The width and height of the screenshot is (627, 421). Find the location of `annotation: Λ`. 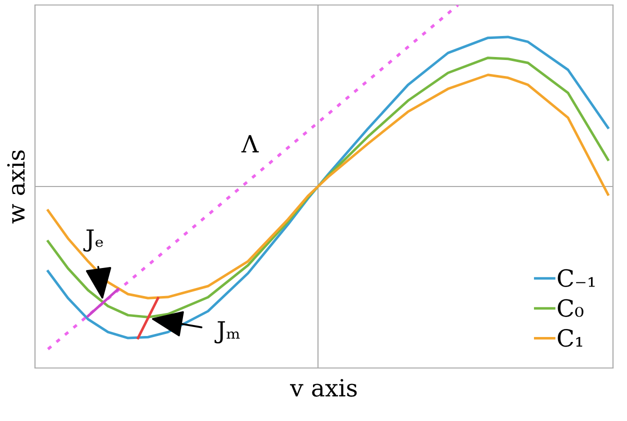

annotation: Λ is located at coordinates (250, 143).